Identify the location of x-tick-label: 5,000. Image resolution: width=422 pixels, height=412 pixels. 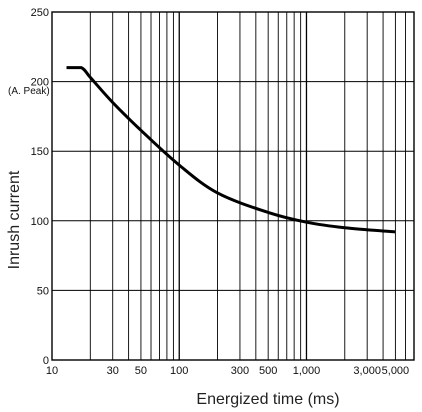
(396, 371).